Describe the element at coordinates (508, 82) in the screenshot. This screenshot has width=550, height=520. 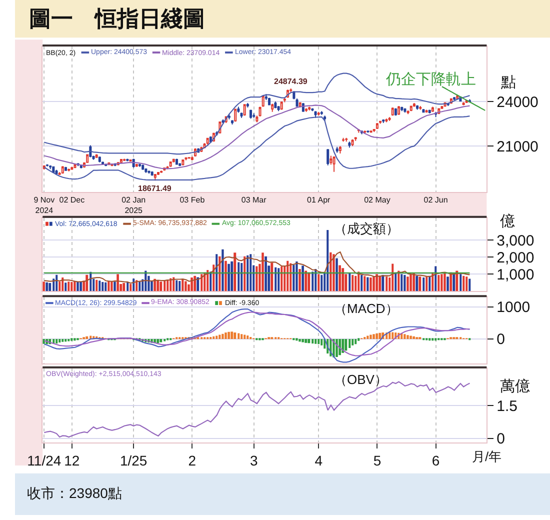
I see `y-axis-title: 點` at that location.